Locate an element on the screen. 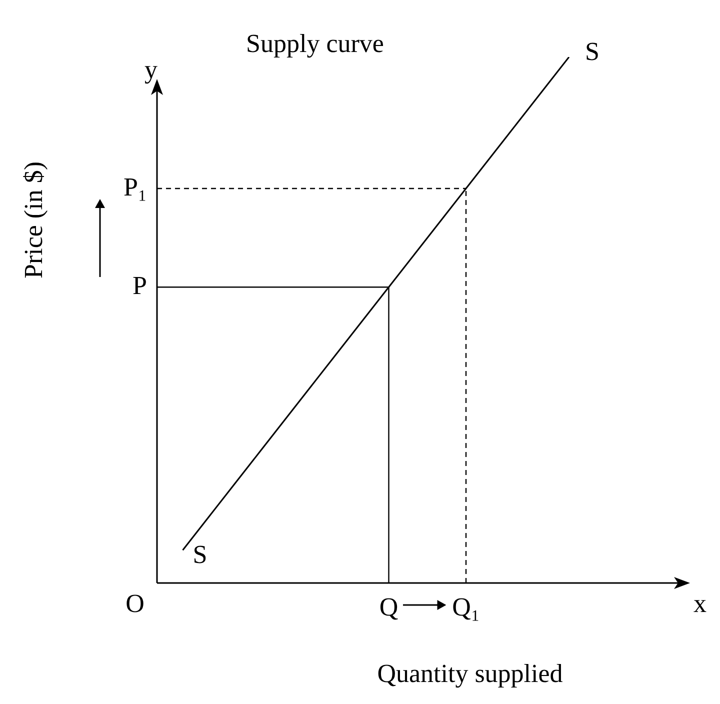 The height and width of the screenshot is (704, 720). annotation: y is located at coordinates (151, 69).